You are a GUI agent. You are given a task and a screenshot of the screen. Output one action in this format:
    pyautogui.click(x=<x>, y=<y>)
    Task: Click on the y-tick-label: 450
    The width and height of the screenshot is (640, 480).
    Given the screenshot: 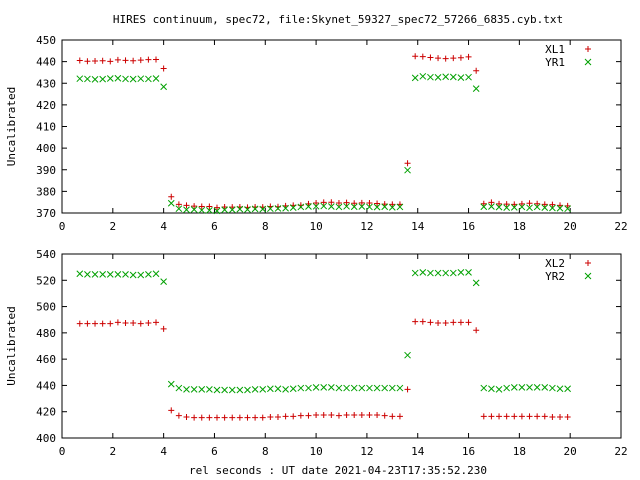 What is the action you would take?
    pyautogui.click(x=46, y=40)
    